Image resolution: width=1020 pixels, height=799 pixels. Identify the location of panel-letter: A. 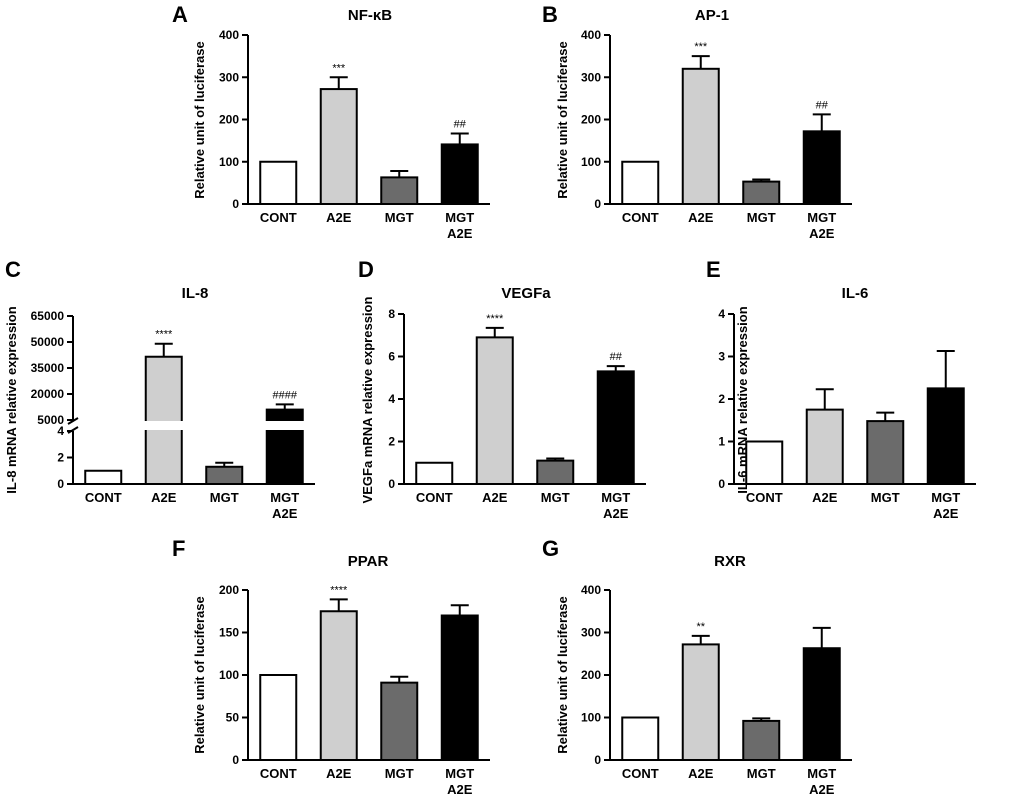
(180, 14).